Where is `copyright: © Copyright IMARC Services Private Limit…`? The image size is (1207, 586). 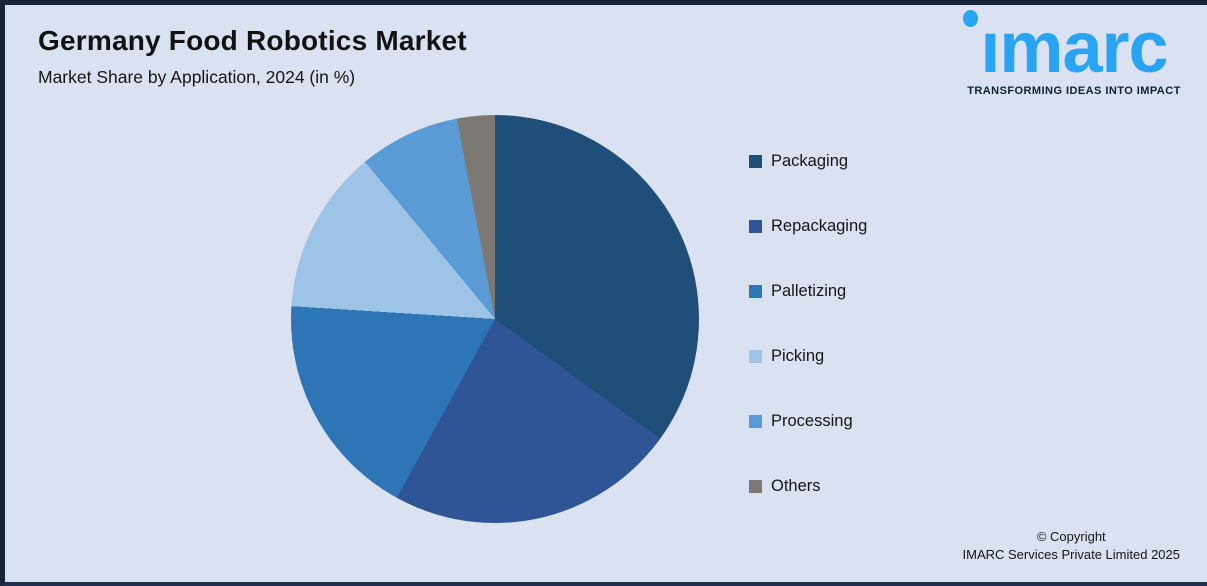 copyright: © Copyright IMARC Services Private Limit… is located at coordinates (1071, 546).